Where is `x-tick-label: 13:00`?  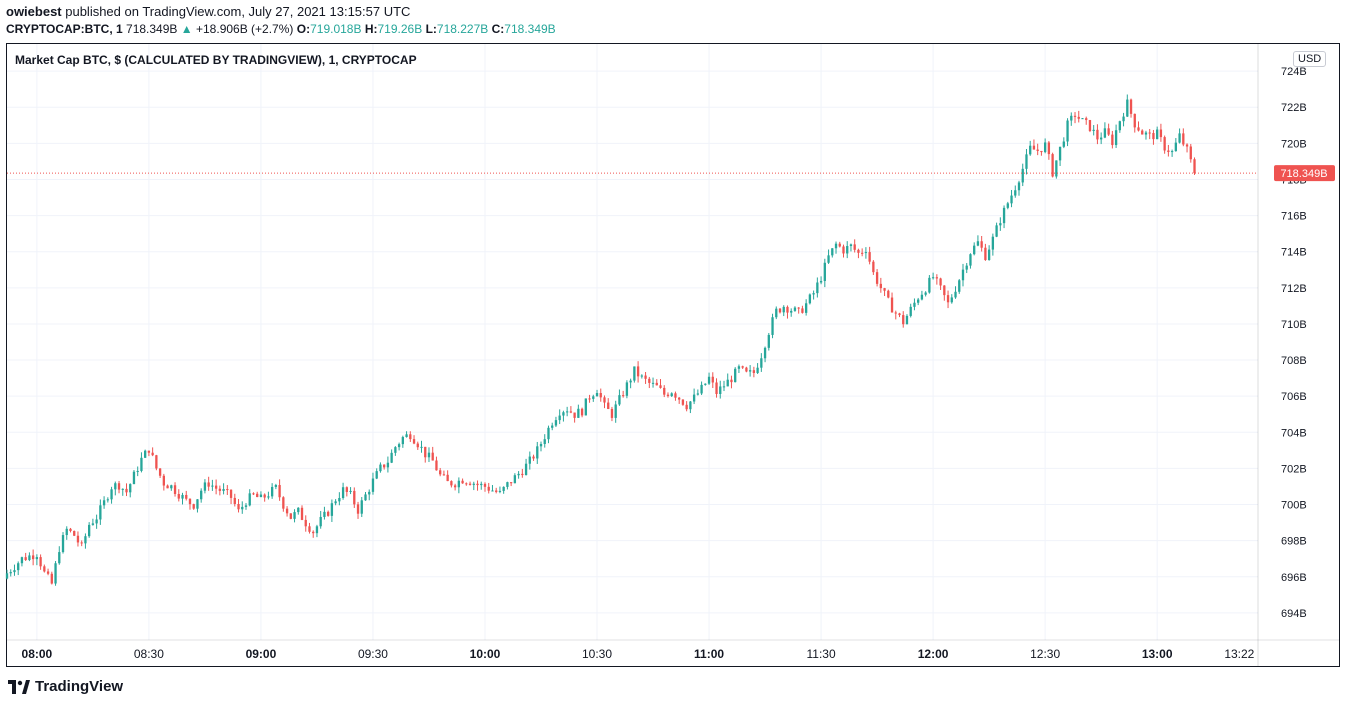
x-tick-label: 13:00 is located at coordinates (1157, 654).